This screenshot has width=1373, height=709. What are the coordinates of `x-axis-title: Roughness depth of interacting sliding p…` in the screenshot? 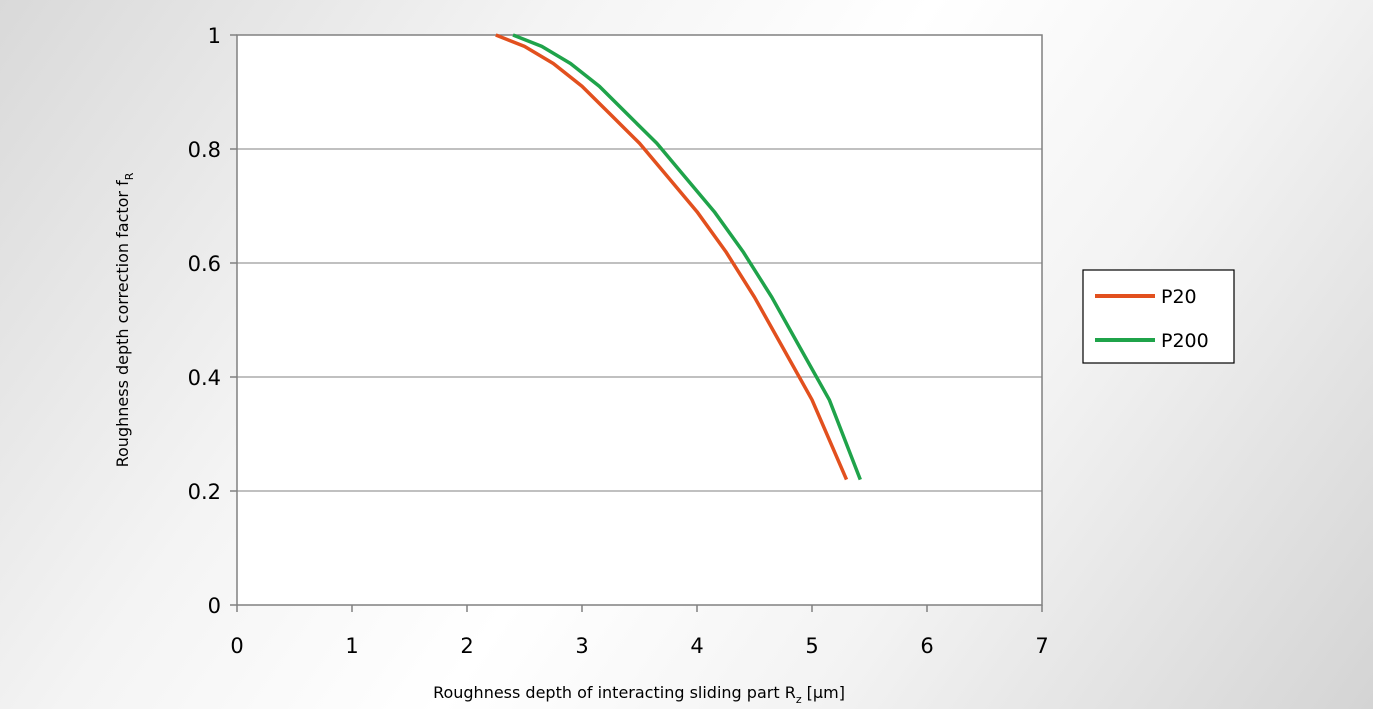 It's located at (639, 694).